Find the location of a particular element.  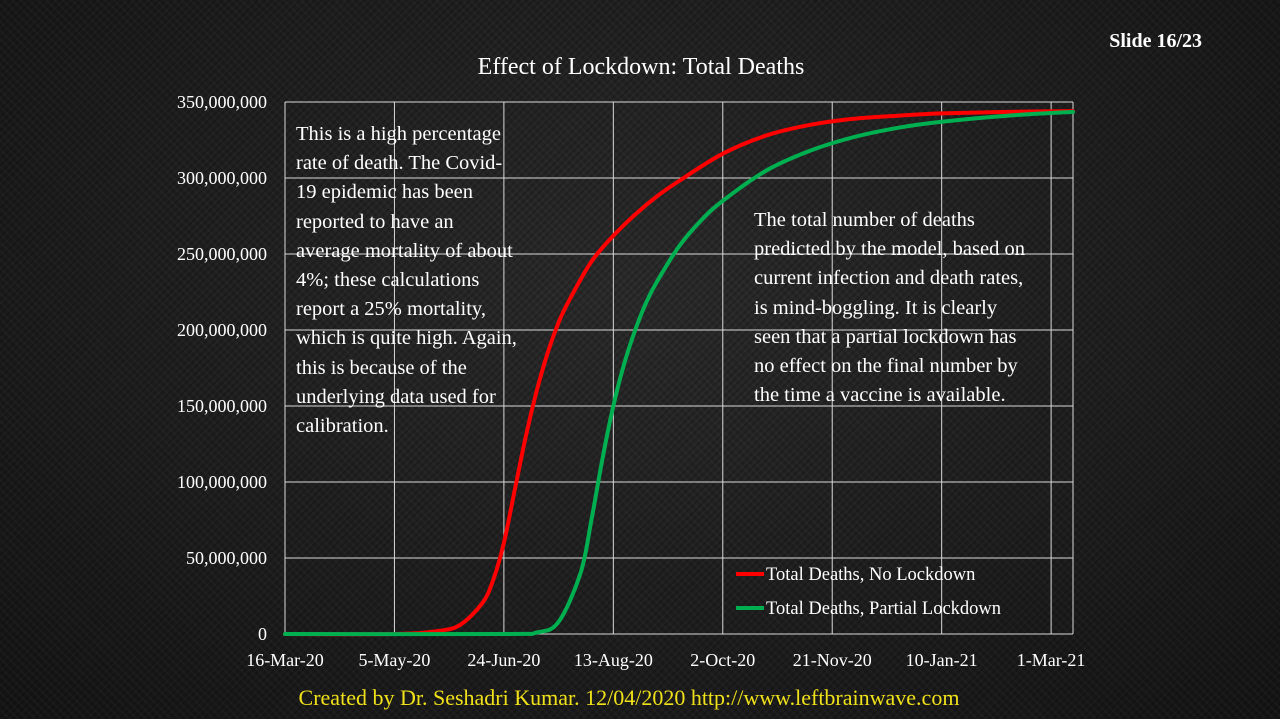

chart-title: Effect of Lockdown: Total Deaths is located at coordinates (641, 67).